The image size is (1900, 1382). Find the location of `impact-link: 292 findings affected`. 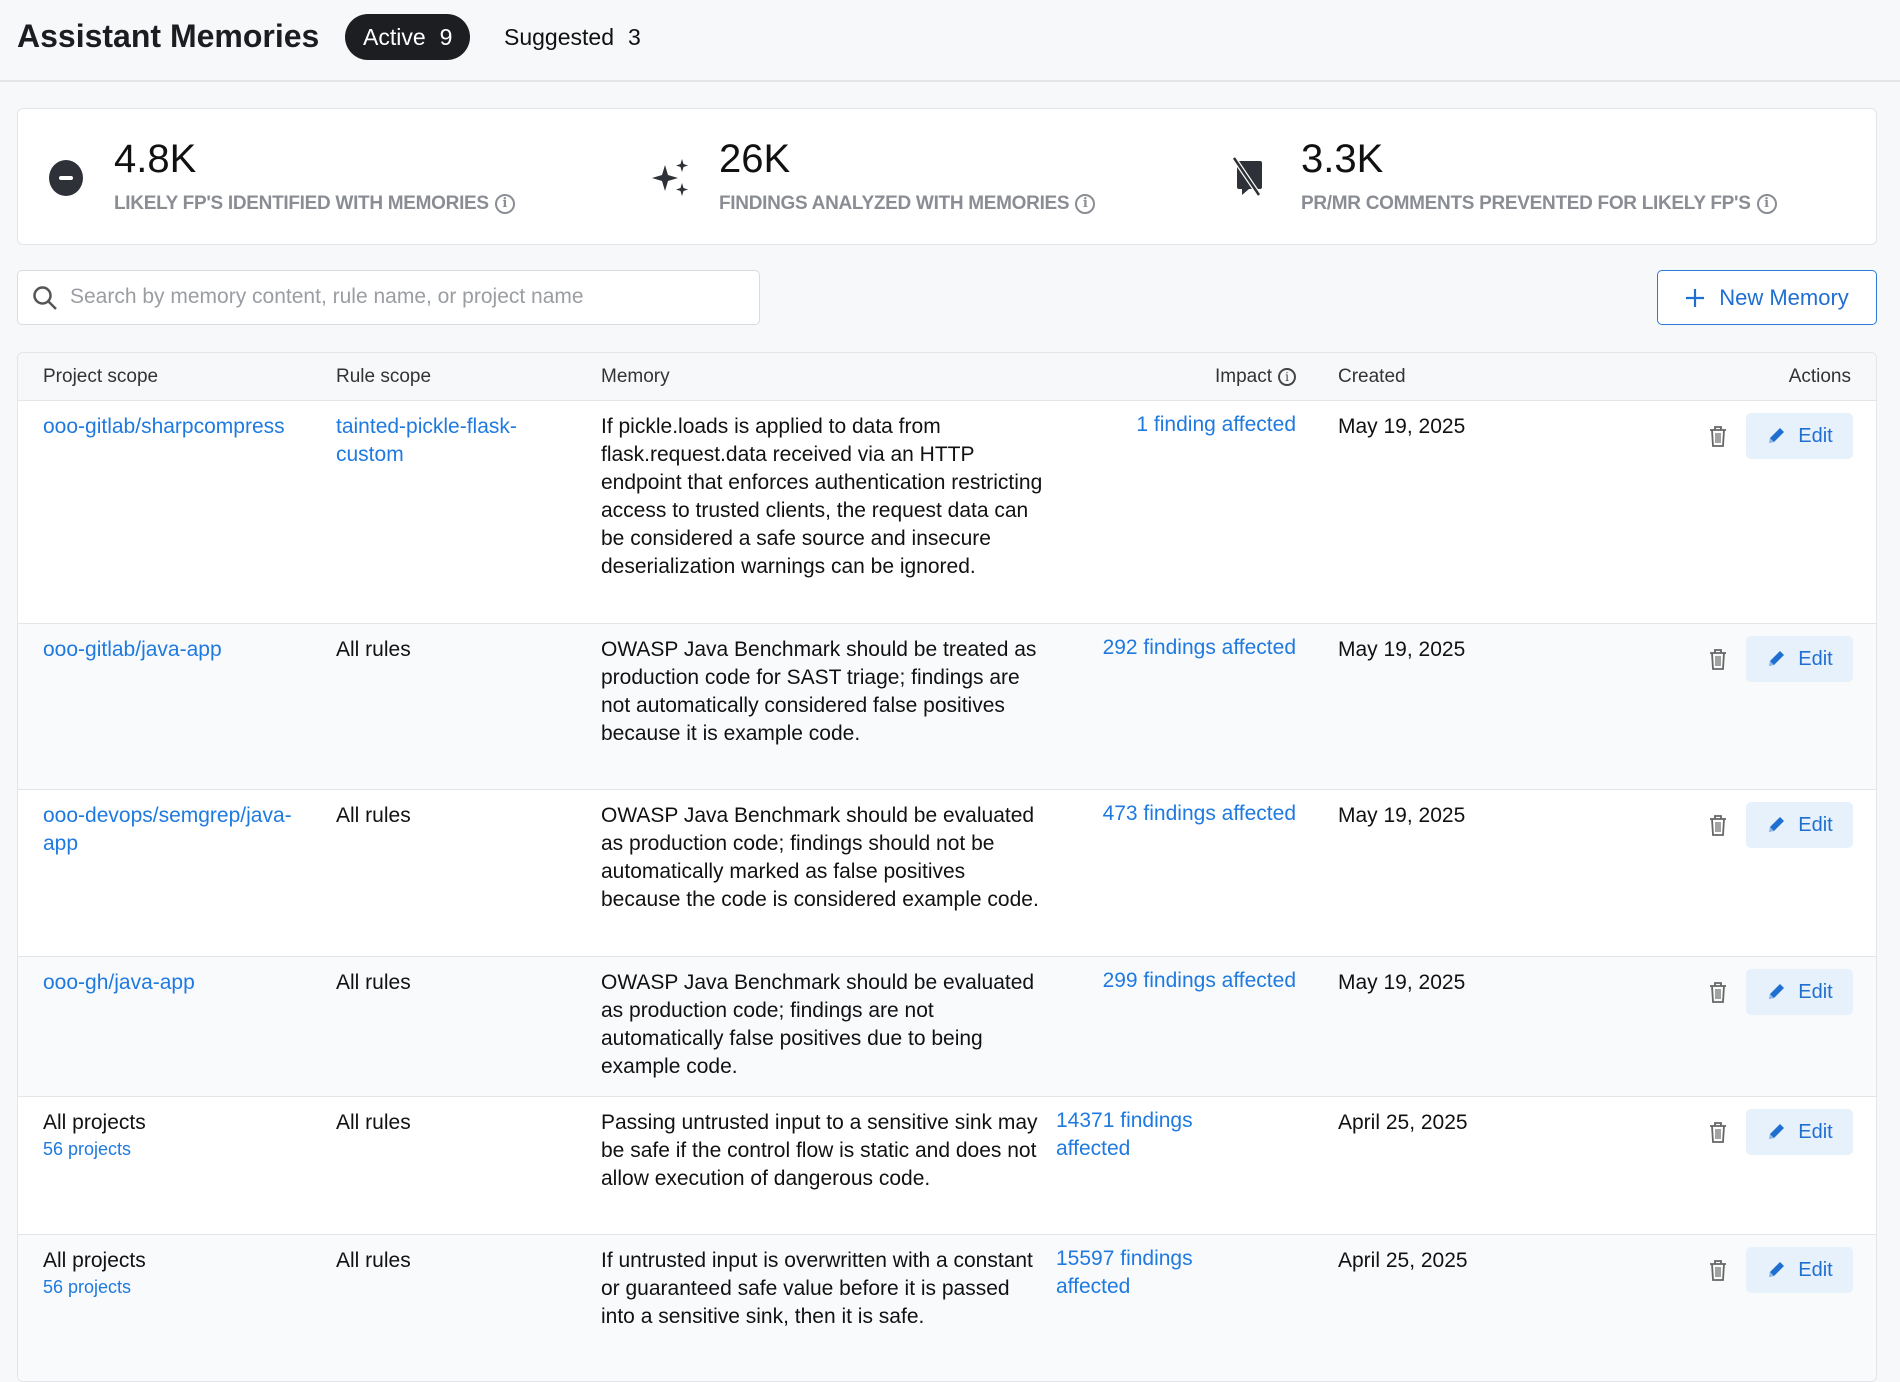

impact-link: 292 findings affected is located at coordinates (1199, 647).